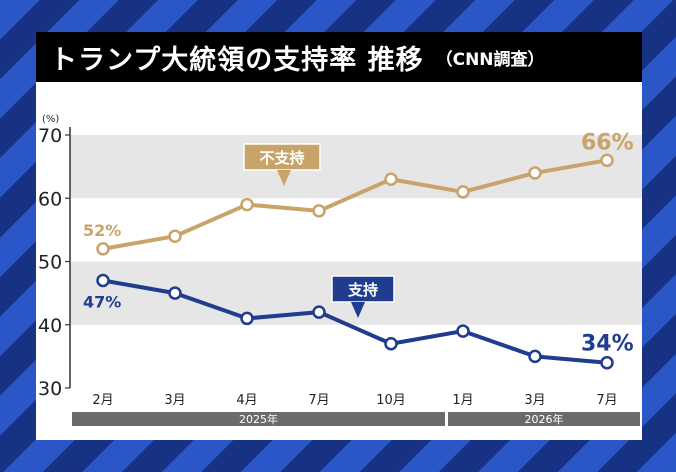  What do you see at coordinates (237, 60) in the screenshot?
I see `page-title: トランプ大統領の支持率 推移` at bounding box center [237, 60].